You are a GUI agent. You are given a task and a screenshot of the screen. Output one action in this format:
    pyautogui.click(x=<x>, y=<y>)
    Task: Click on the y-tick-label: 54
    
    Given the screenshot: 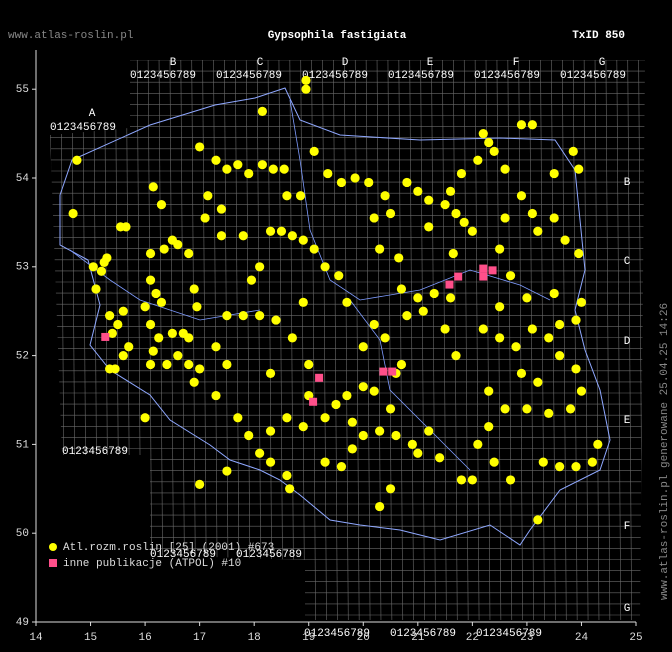 What is the action you would take?
    pyautogui.click(x=23, y=179)
    